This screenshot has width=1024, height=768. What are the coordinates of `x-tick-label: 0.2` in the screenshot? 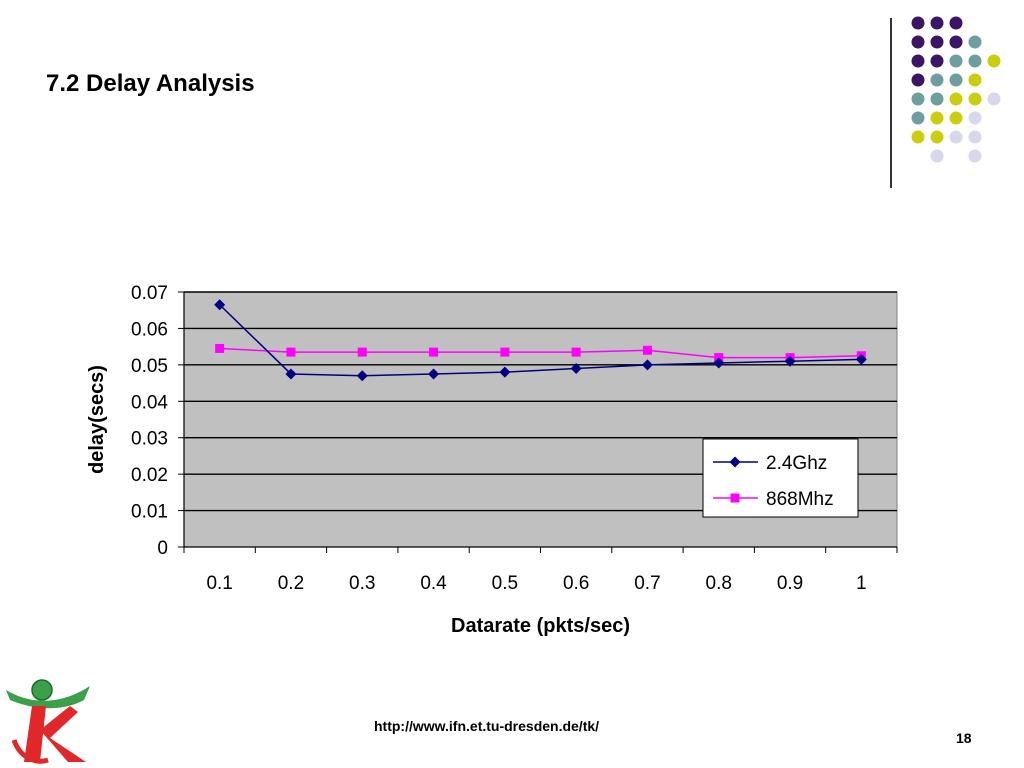 It's located at (291, 583).